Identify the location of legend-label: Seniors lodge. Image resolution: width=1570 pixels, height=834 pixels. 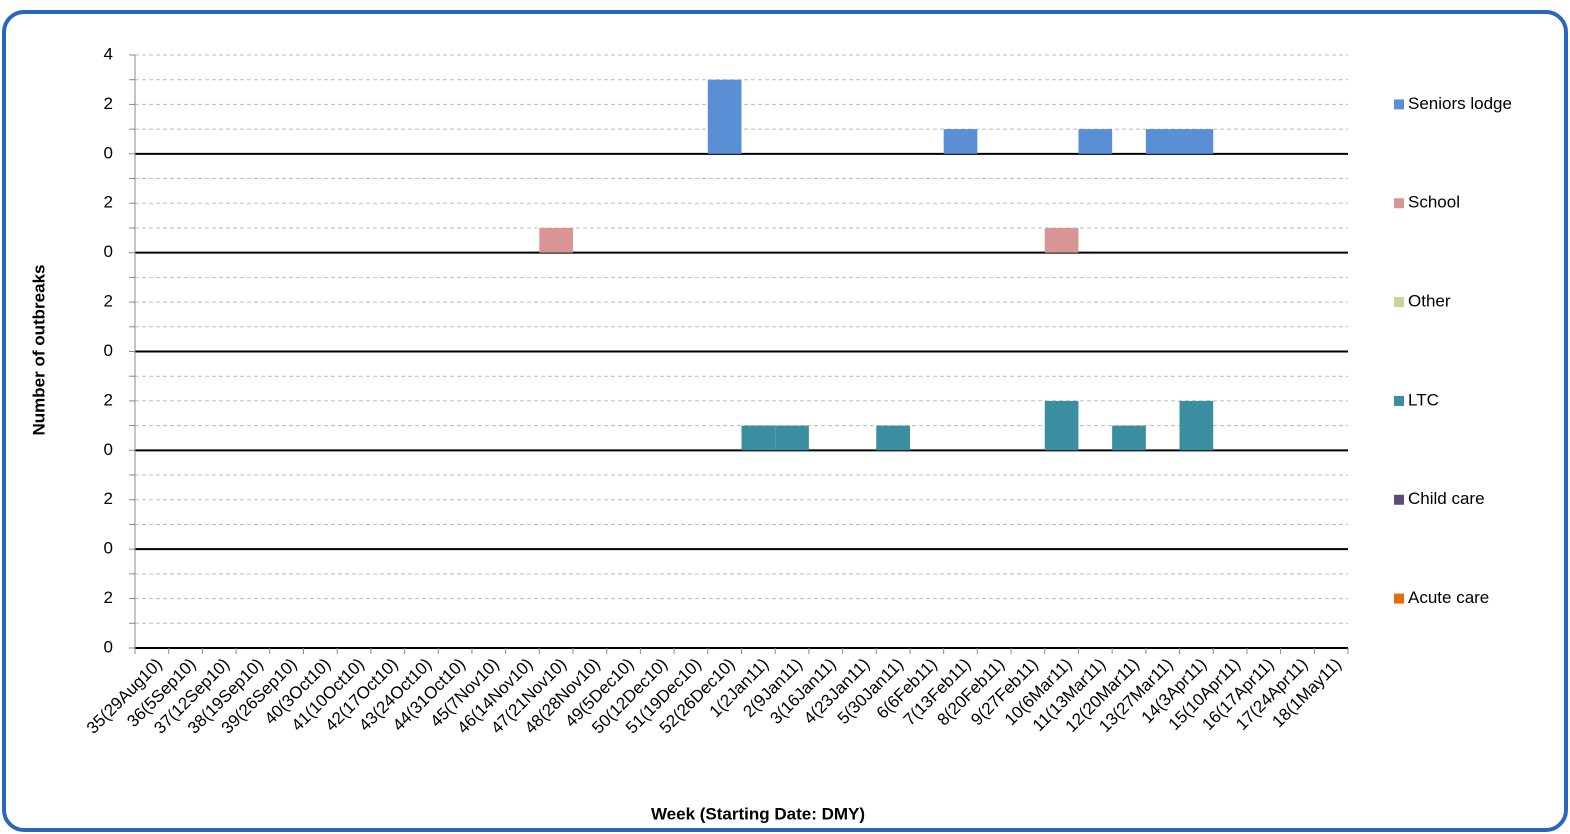
(1460, 103).